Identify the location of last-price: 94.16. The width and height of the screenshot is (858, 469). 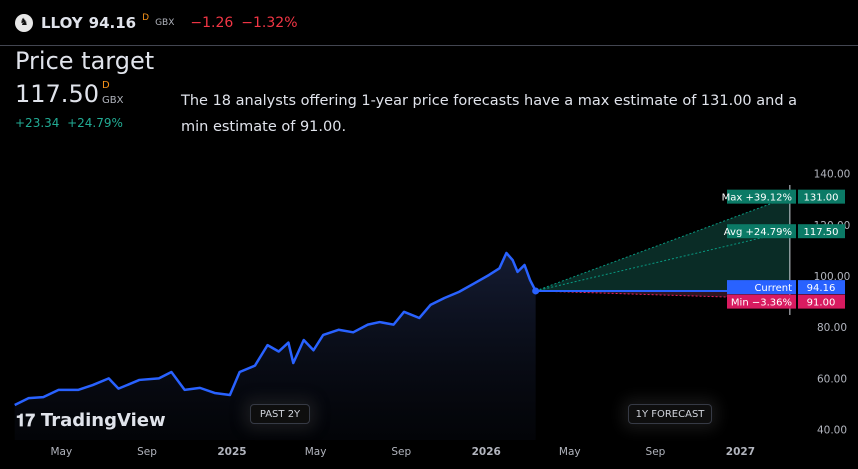
(112, 22).